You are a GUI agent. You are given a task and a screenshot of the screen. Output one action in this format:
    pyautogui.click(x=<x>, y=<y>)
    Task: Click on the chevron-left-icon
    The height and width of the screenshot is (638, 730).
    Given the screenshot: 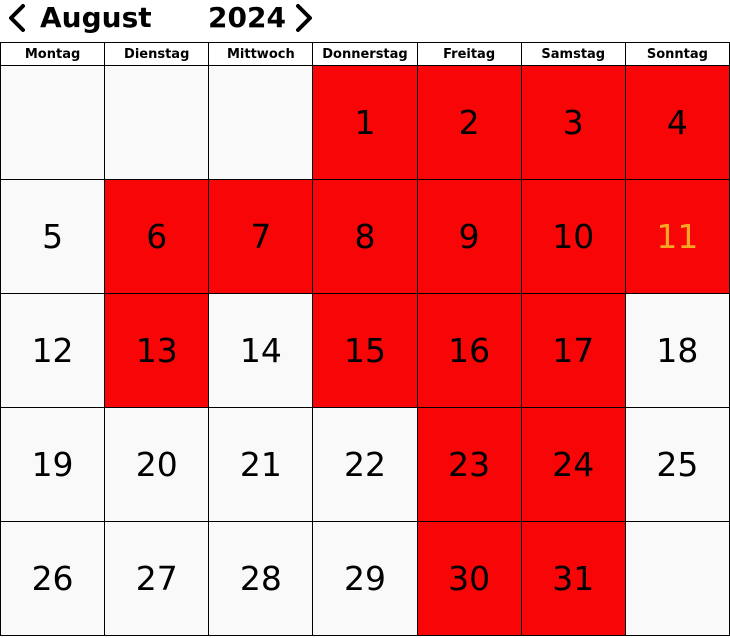 What is the action you would take?
    pyautogui.click(x=17, y=18)
    